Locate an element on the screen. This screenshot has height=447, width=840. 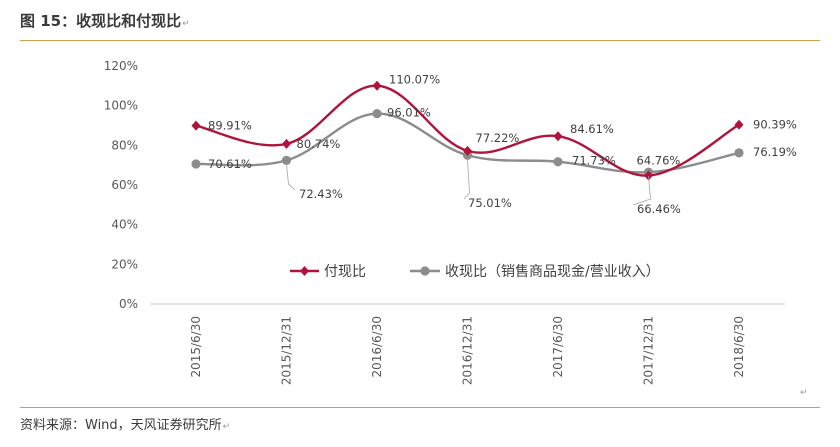
source-note: 资料来源：Wind，天风证券研究所↵ is located at coordinates (125, 425).